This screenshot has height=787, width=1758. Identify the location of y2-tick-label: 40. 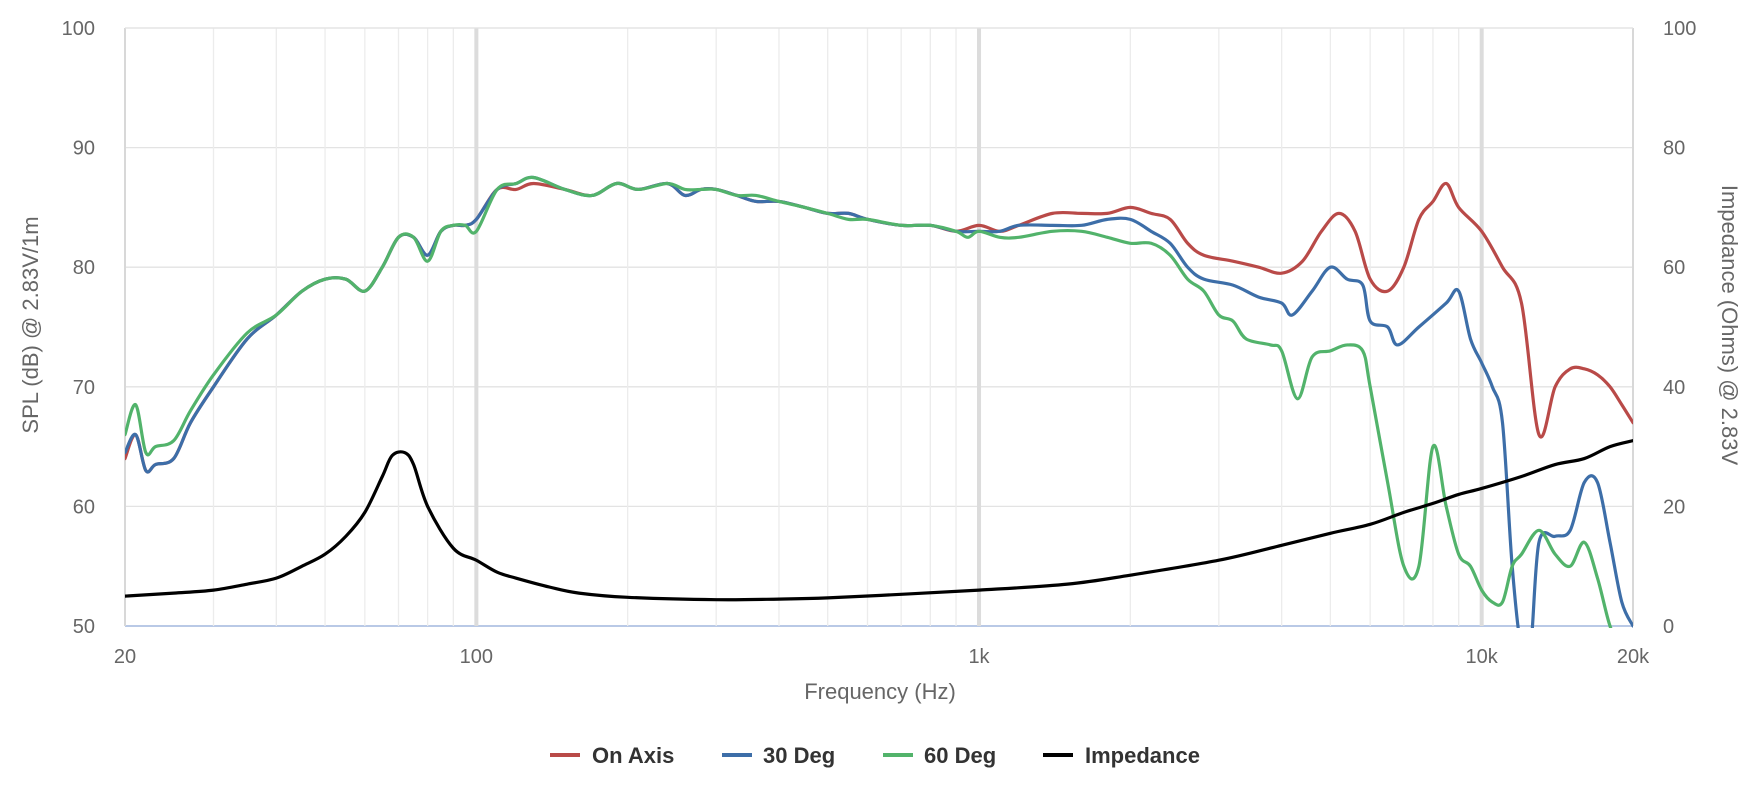
(1674, 388).